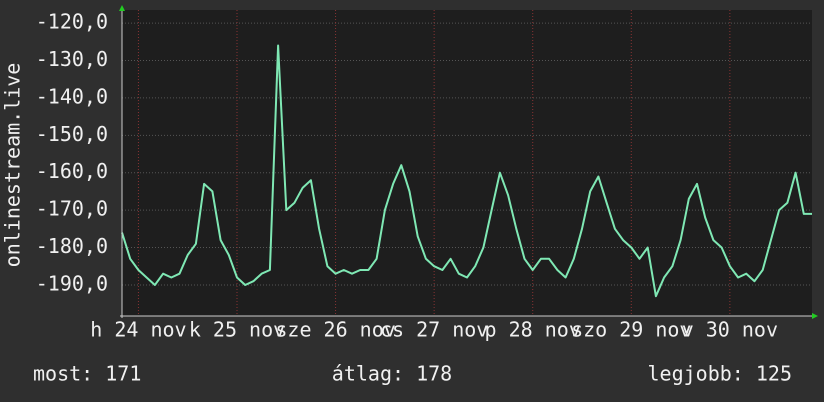 The height and width of the screenshot is (402, 824). Describe the element at coordinates (730, 330) in the screenshot. I see `x-tick-label: v 30 nov` at that location.